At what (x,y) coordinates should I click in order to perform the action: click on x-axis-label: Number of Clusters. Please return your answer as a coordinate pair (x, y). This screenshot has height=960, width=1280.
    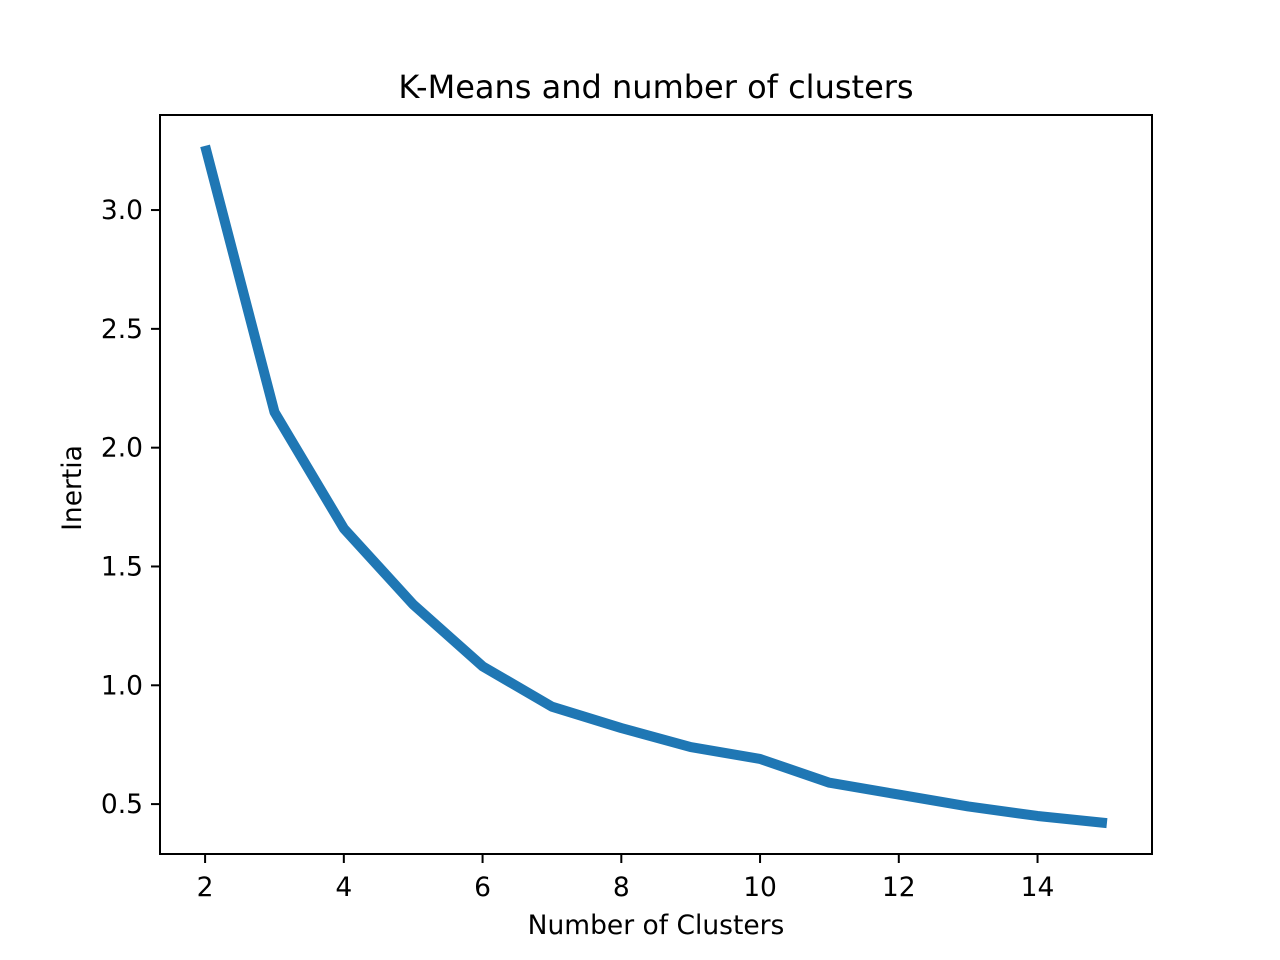
    Looking at the image, I should click on (656, 925).